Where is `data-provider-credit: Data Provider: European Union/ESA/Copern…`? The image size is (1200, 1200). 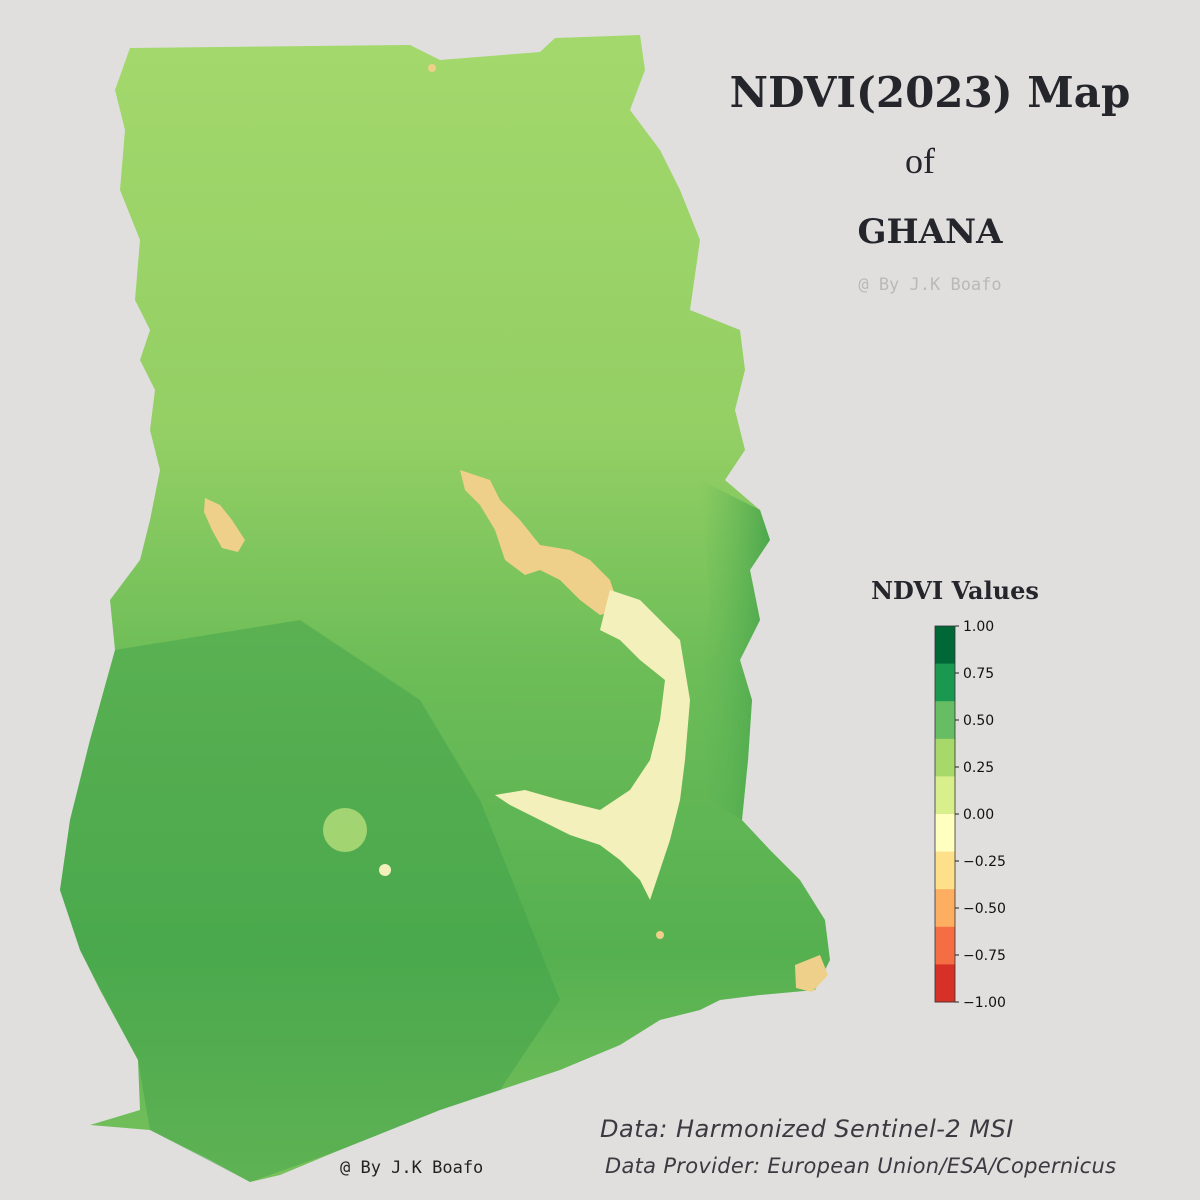
data-provider-credit: Data Provider: European Union/ESA/Copern… is located at coordinates (861, 1166).